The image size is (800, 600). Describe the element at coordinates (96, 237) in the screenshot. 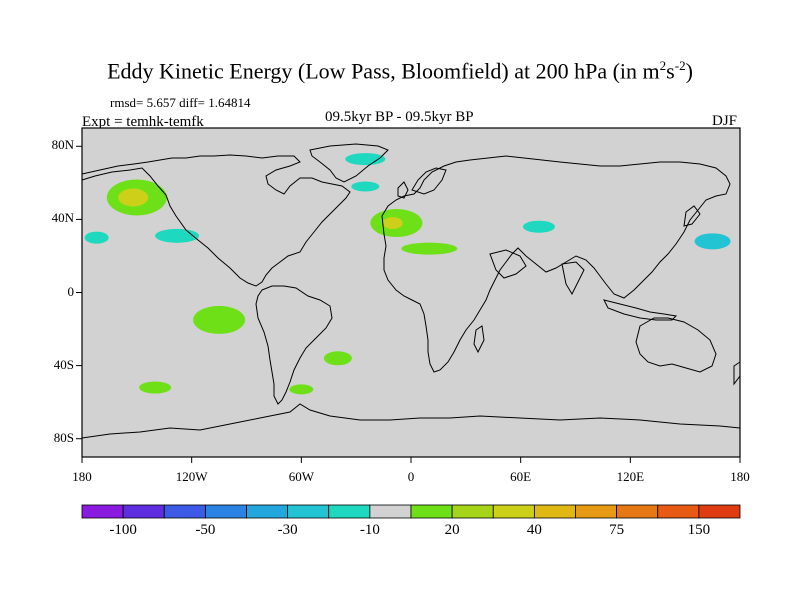

I see `anomaly-nw-pacific-negative` at that location.